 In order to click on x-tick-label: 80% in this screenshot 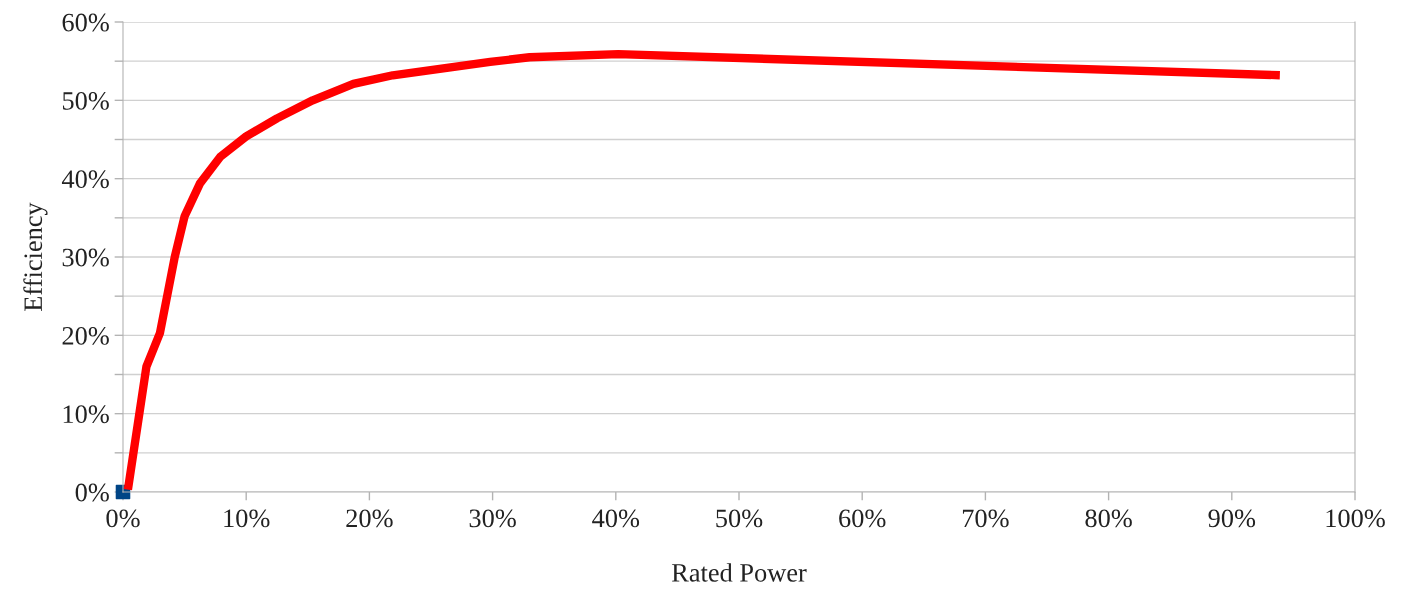, I will do `click(1108, 518)`.